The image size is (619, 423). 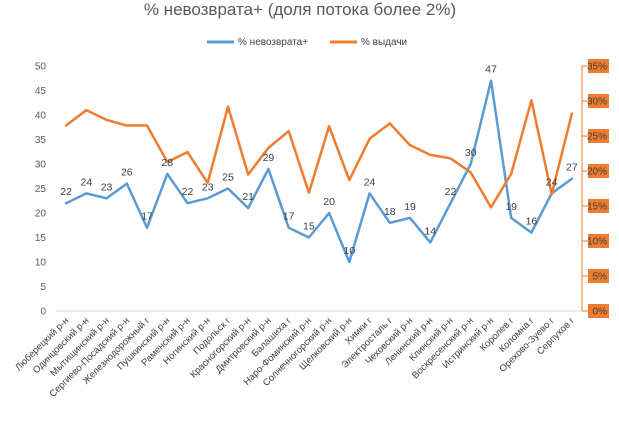 I want to click on left-axis-tick-label: 5, so click(x=43, y=287).